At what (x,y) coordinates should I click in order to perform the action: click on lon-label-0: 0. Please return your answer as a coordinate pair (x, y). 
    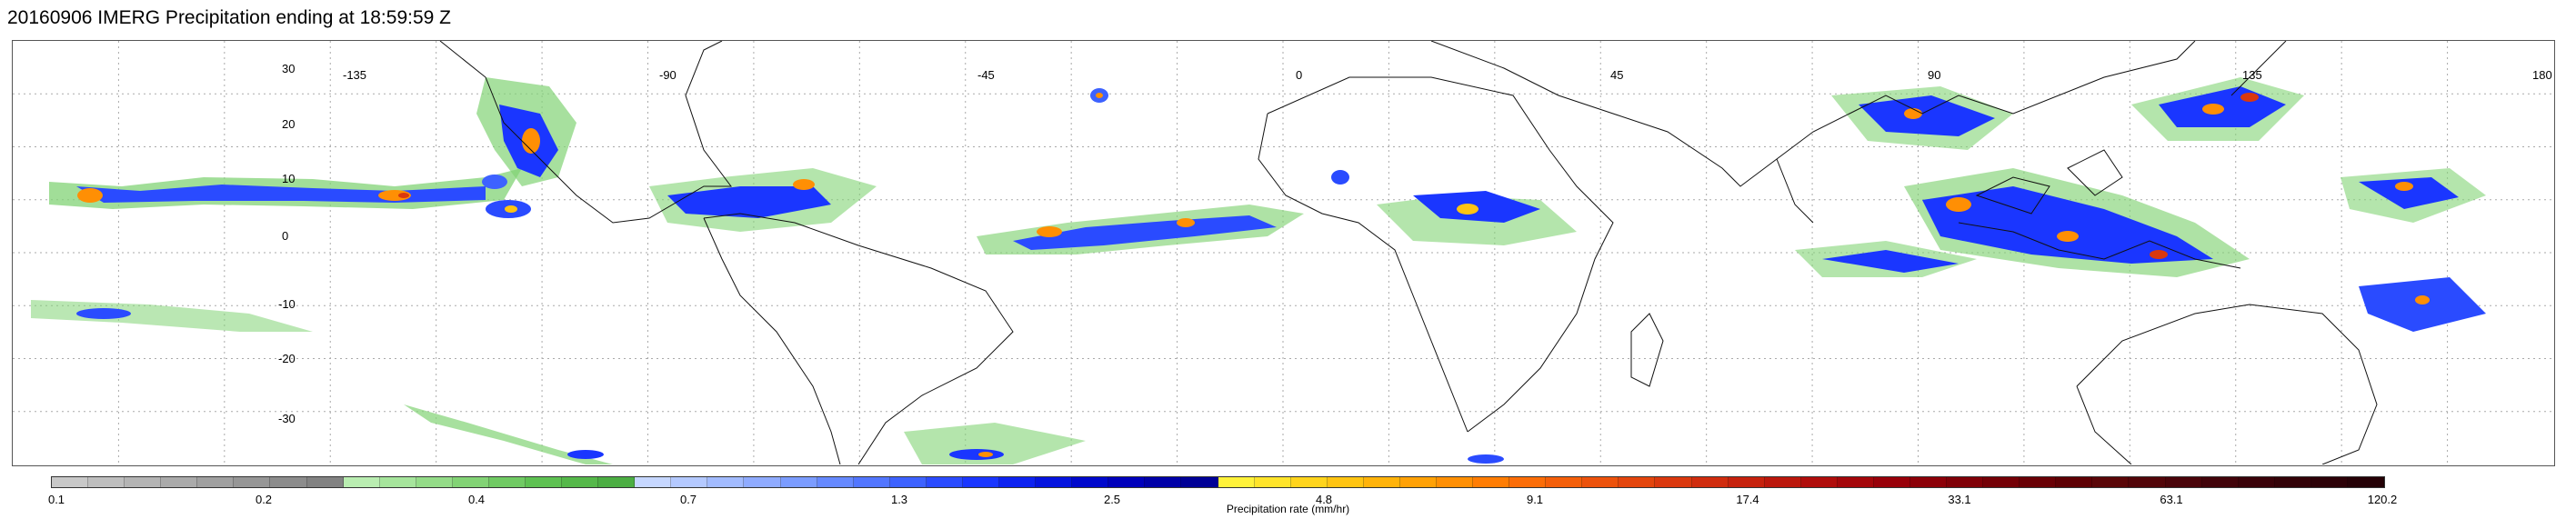
    Looking at the image, I should click on (1299, 75).